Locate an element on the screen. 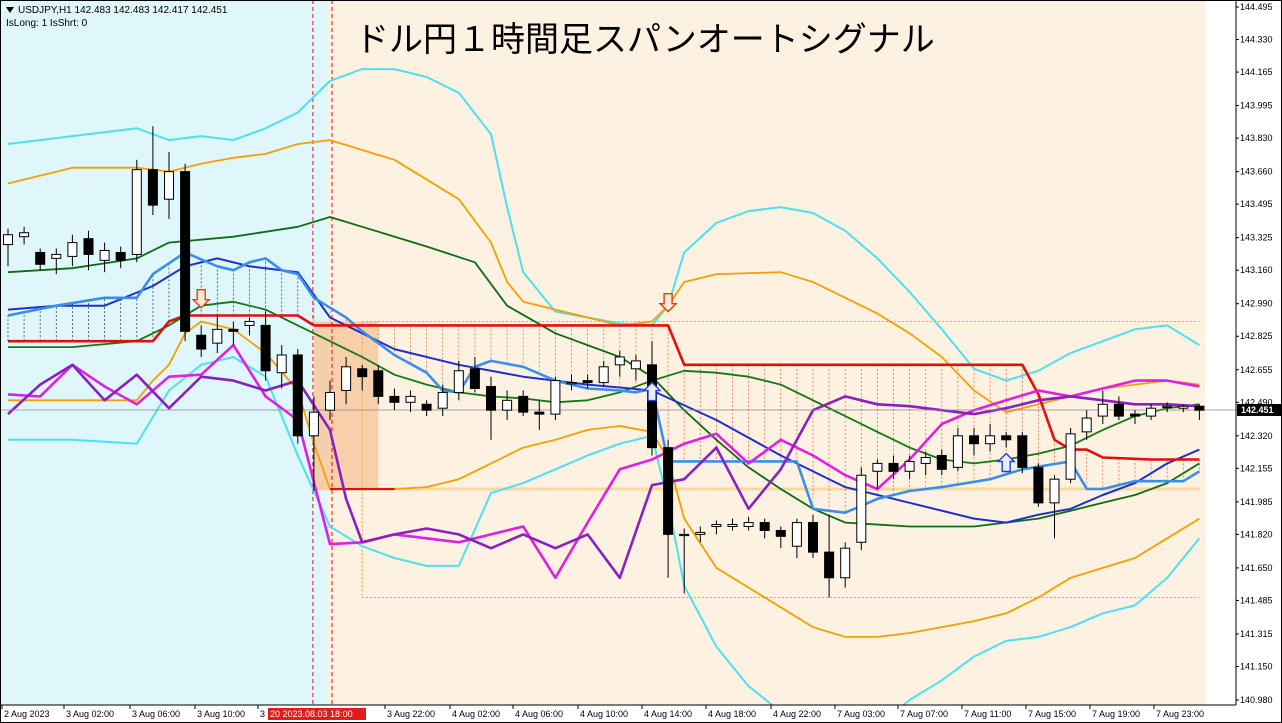 The image size is (1282, 723). y-tick-label-0: 144.495 is located at coordinates (1256, 7).